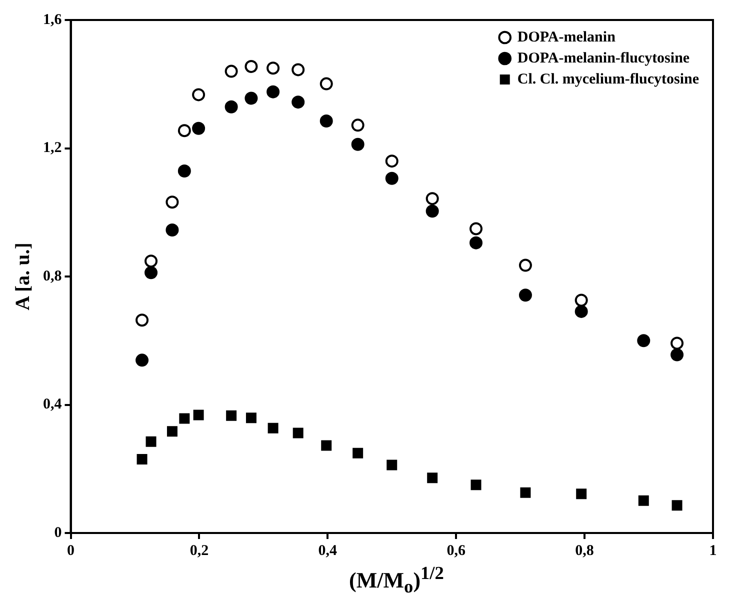  What do you see at coordinates (199, 550) in the screenshot?
I see `x-tick-label: 0,2` at bounding box center [199, 550].